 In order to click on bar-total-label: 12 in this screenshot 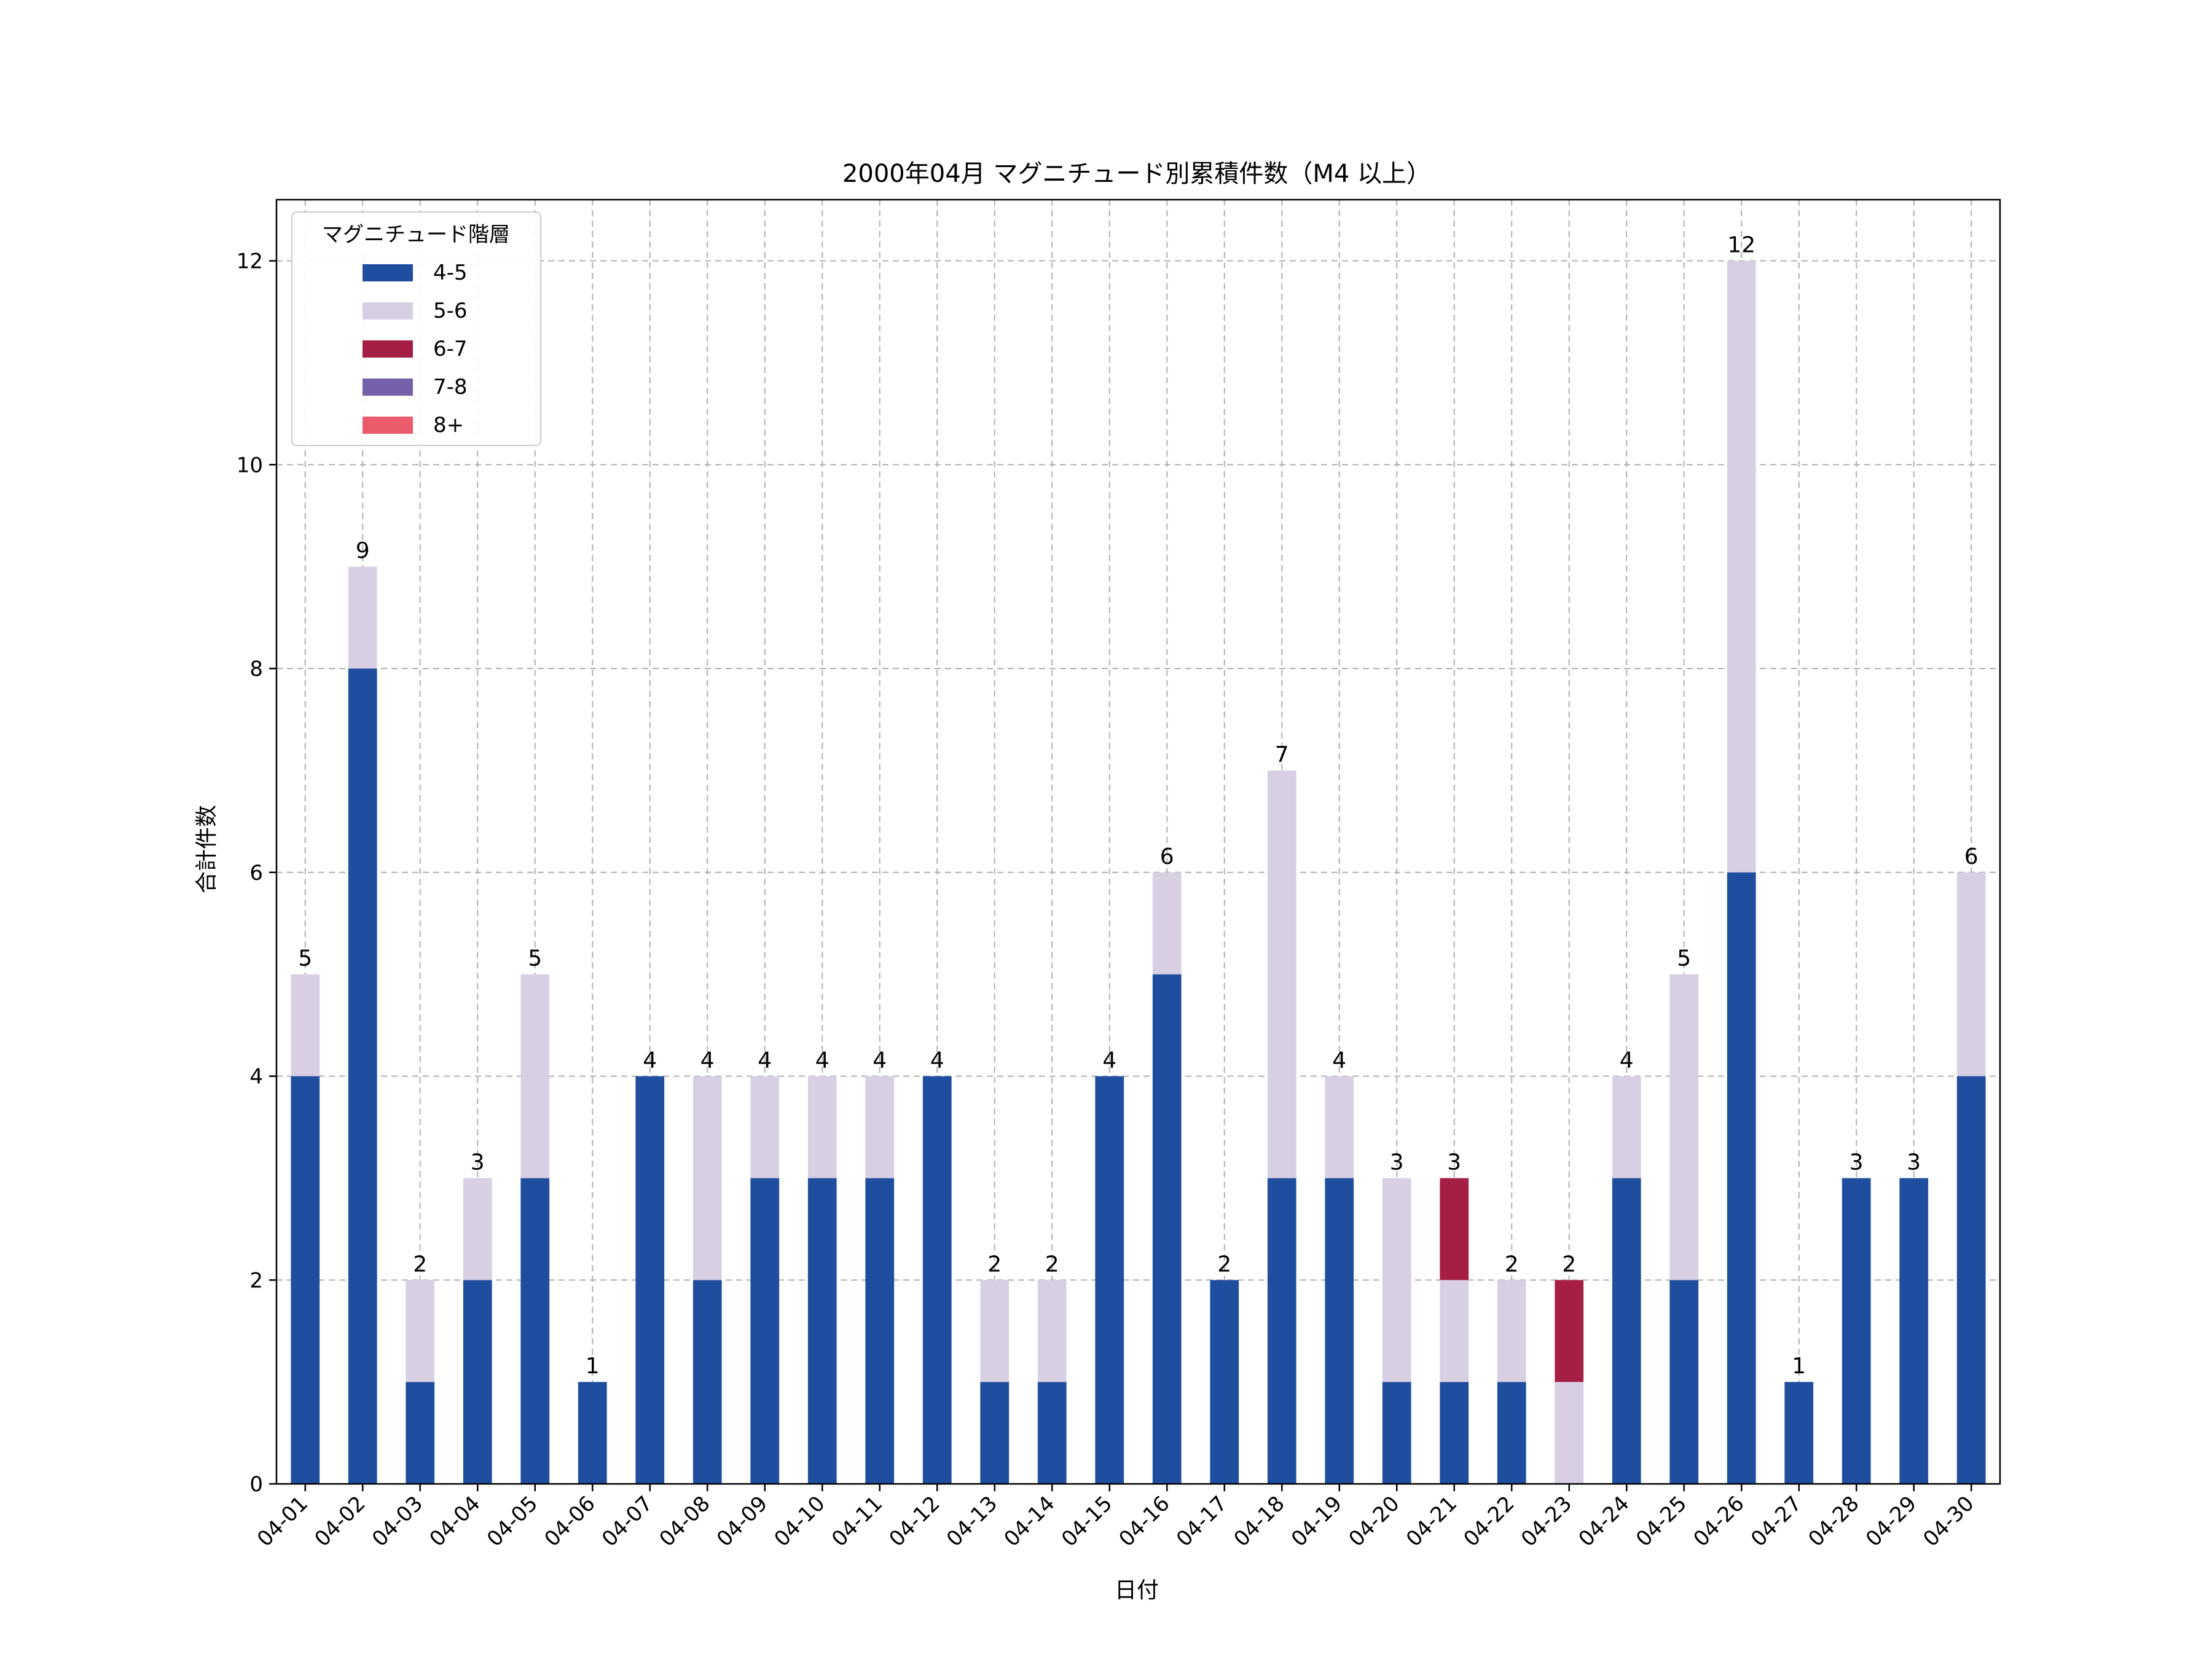, I will do `click(1741, 245)`.